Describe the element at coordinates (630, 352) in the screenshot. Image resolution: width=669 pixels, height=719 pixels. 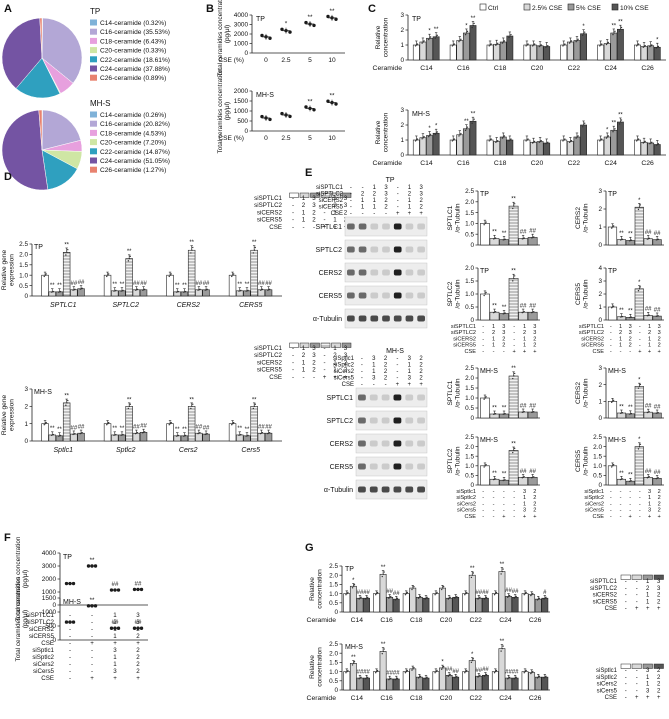
I see `e-tp-cers5-row-value: -` at that location.